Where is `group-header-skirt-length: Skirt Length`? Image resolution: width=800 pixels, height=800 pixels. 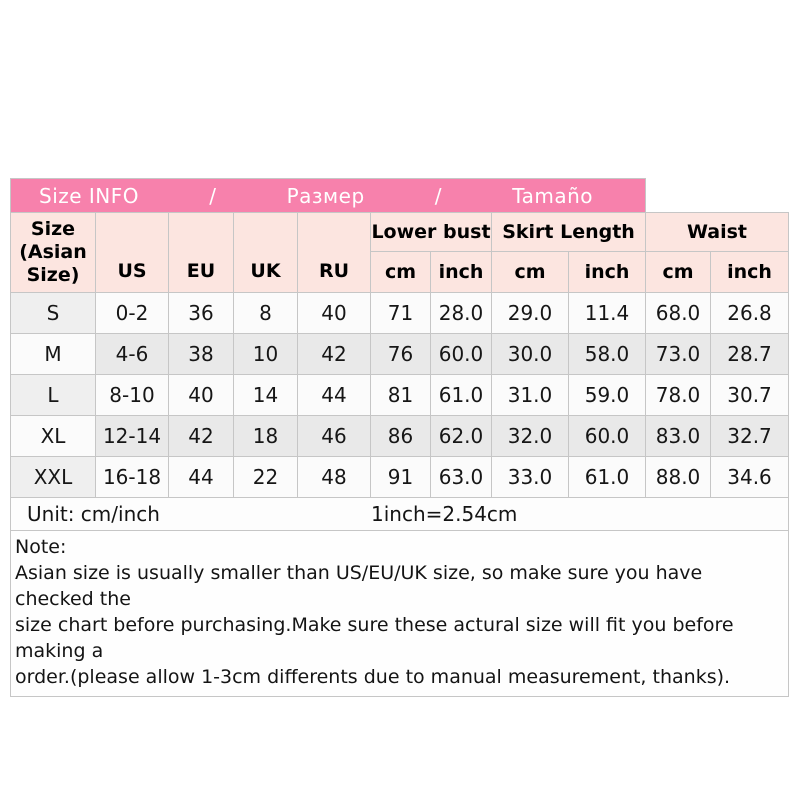 group-header-skirt-length: Skirt Length is located at coordinates (568, 232).